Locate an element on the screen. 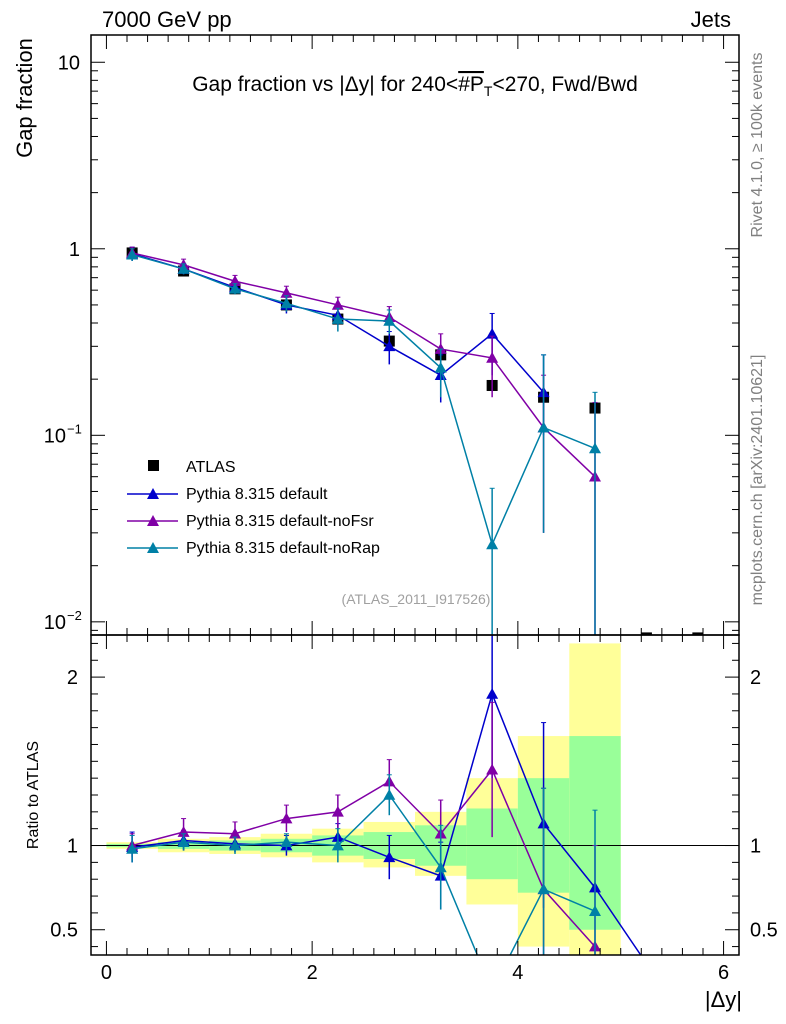 Image resolution: width=786 pixels, height=1024 pixels. ratio-y-tick-label-right: 2 is located at coordinates (755, 678).